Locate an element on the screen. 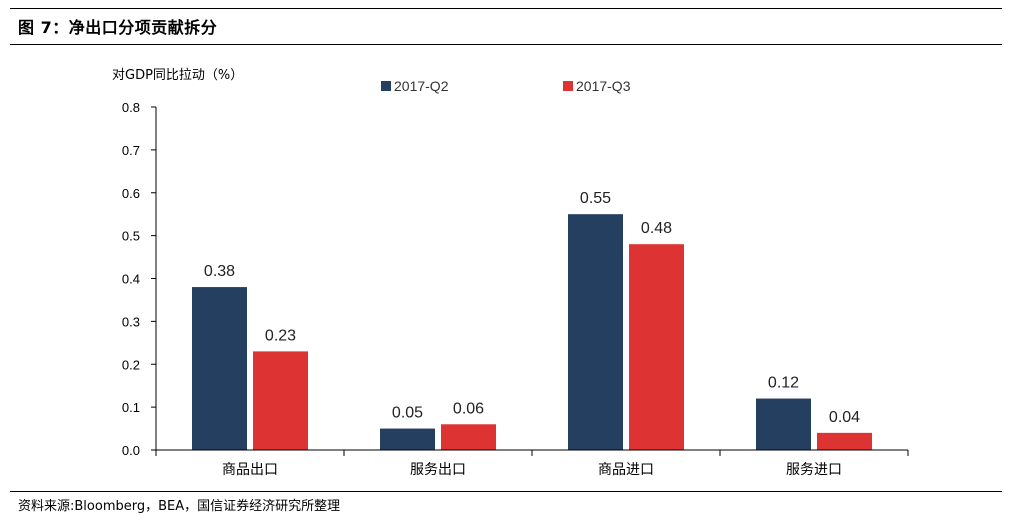  top-rule is located at coordinates (506, 8).